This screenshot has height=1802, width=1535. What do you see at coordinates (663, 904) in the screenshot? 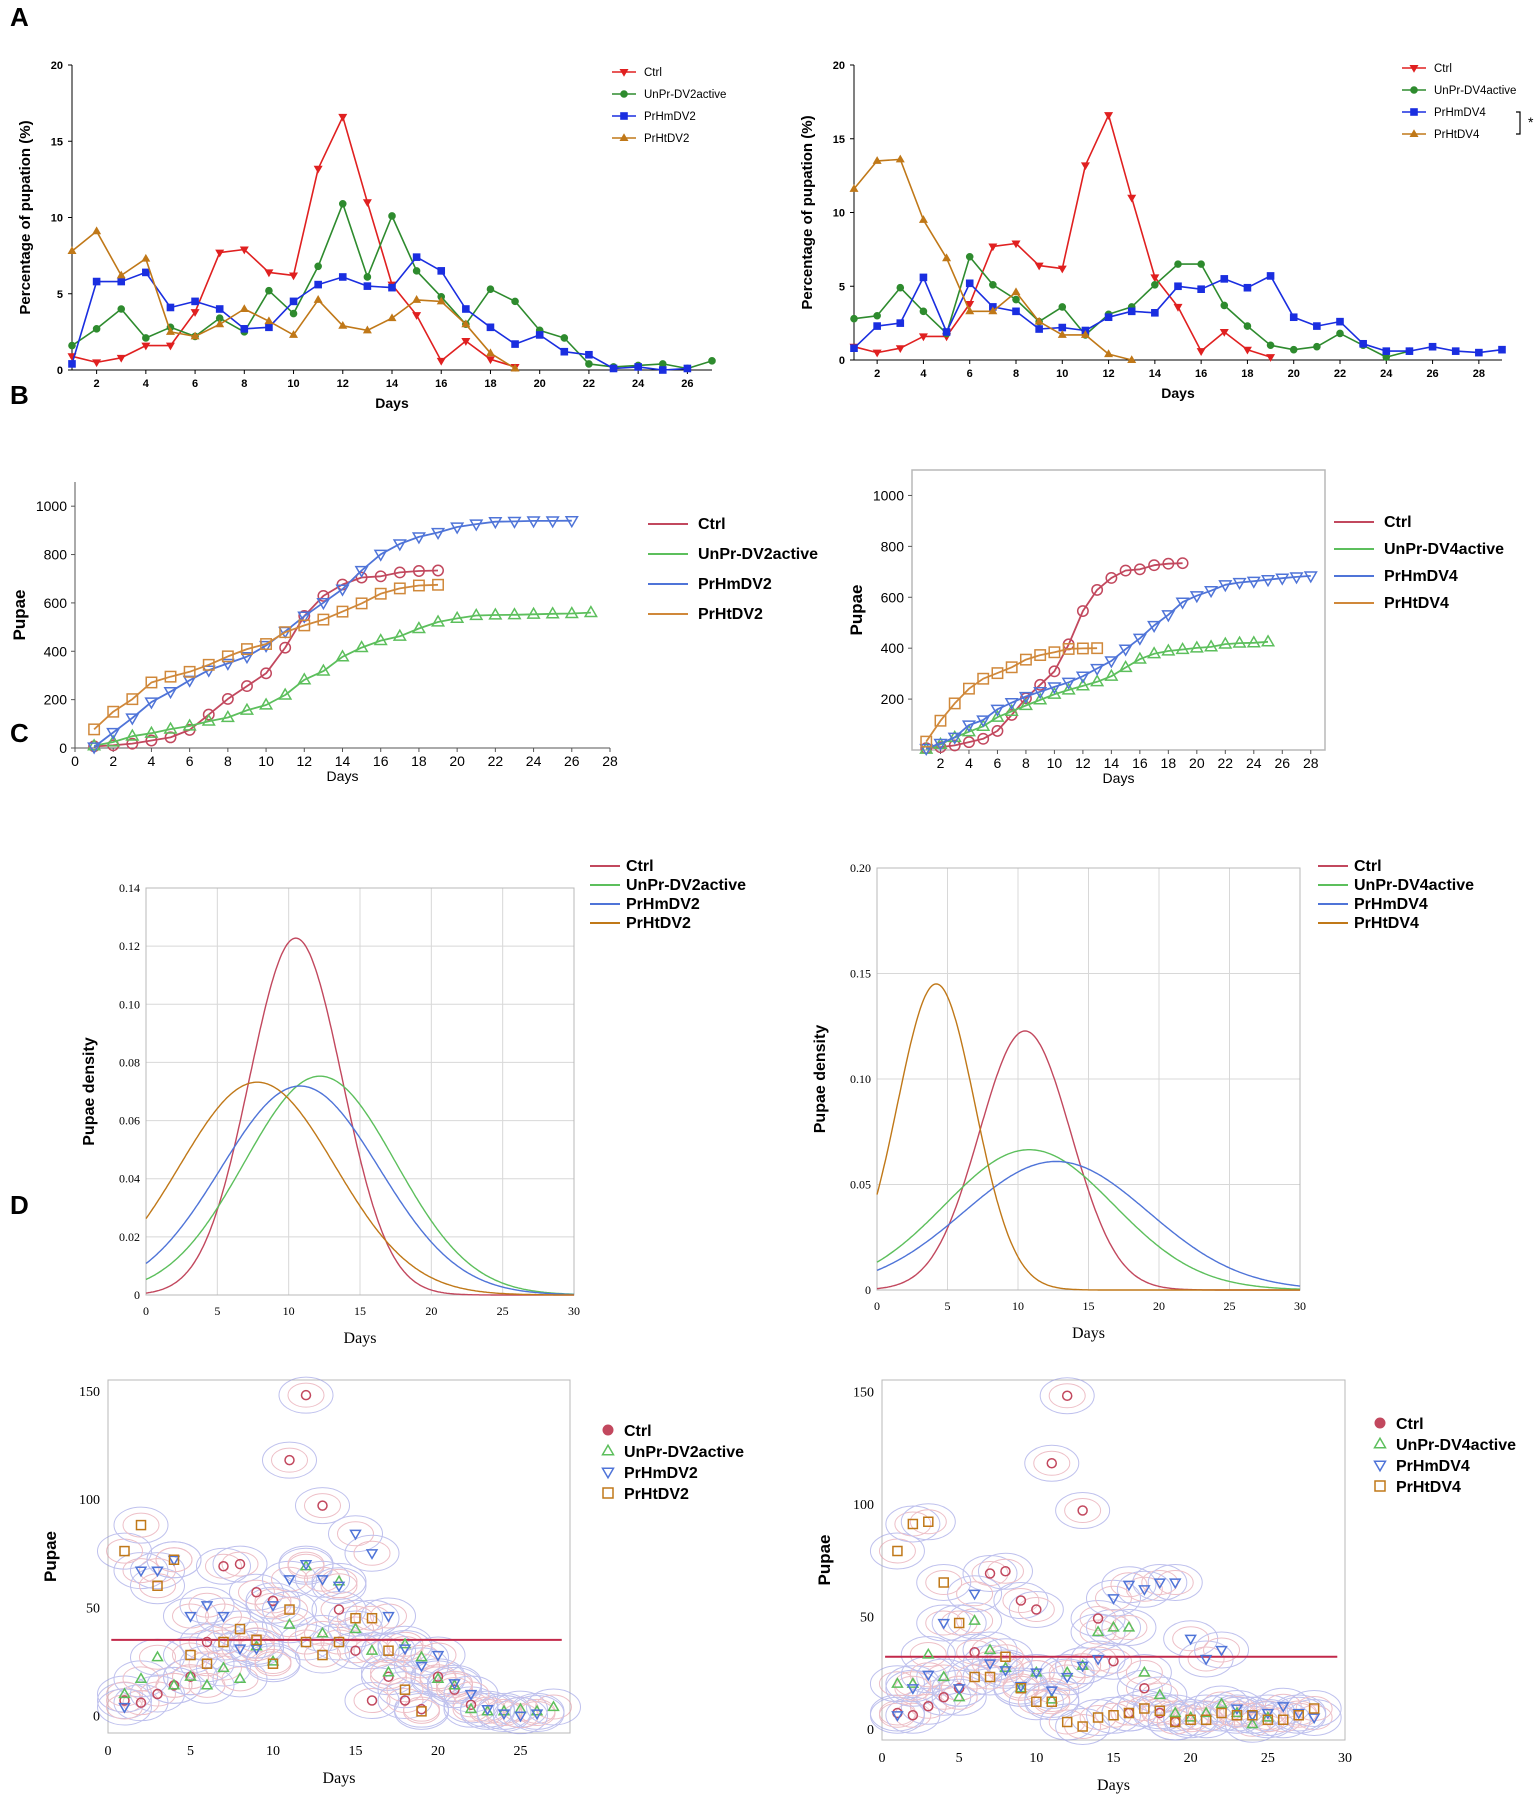
I see `legend-label: PrHmDV2` at bounding box center [663, 904].